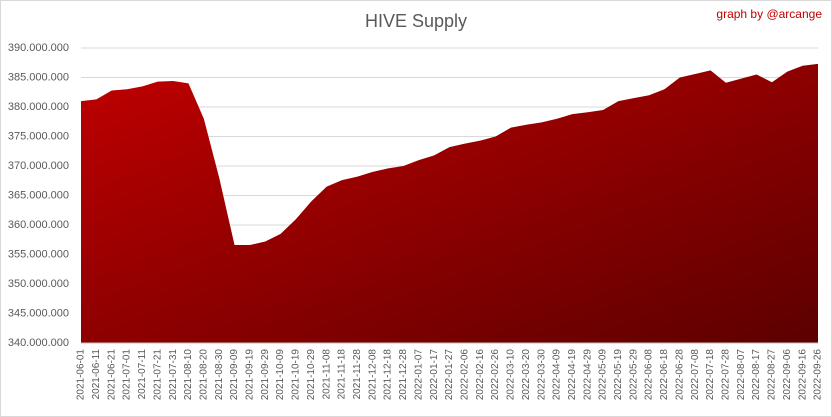 This screenshot has height=417, width=832. Describe the element at coordinates (311, 375) in the screenshot. I see `x-tick-label: 2021-10-29` at that location.